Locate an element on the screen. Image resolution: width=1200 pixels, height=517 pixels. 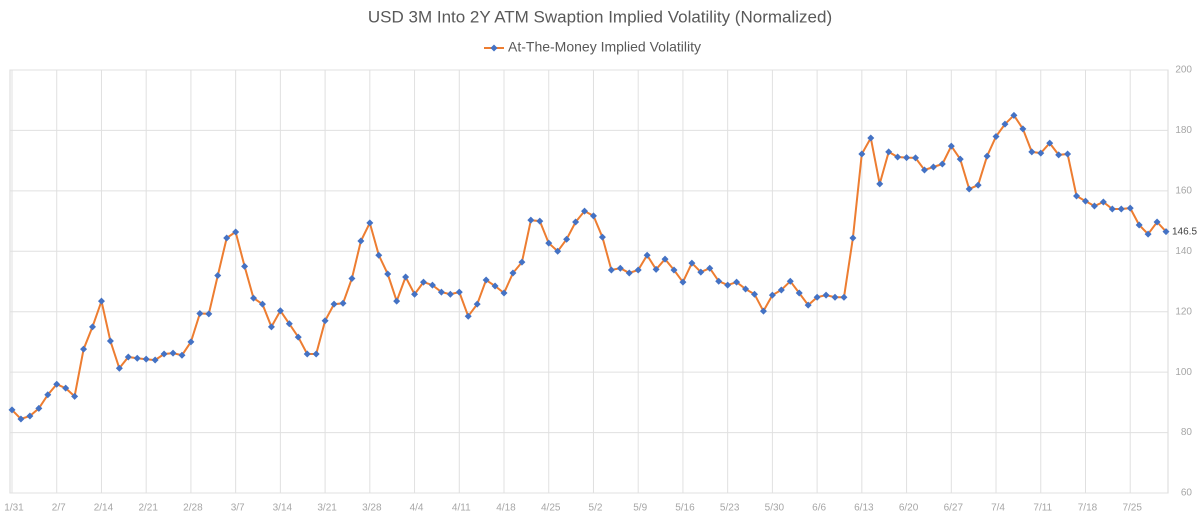
x-tick-label: 4/11 is located at coordinates (461, 508).